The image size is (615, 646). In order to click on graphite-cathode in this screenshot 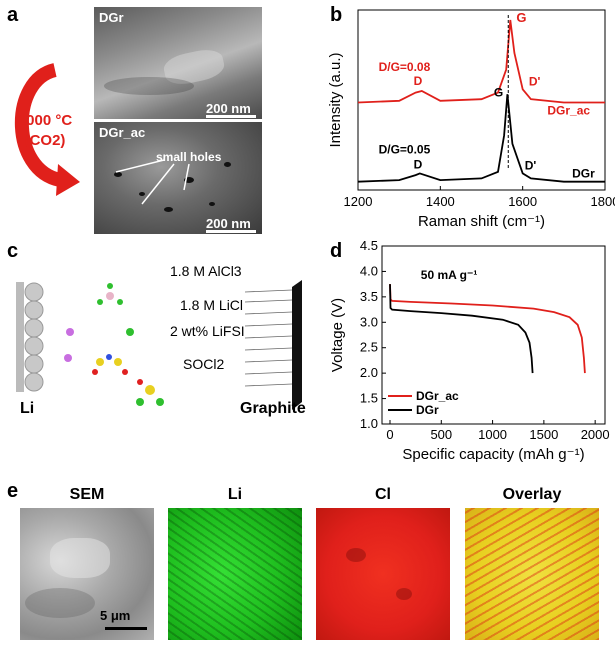, I will do `click(273, 345)`.